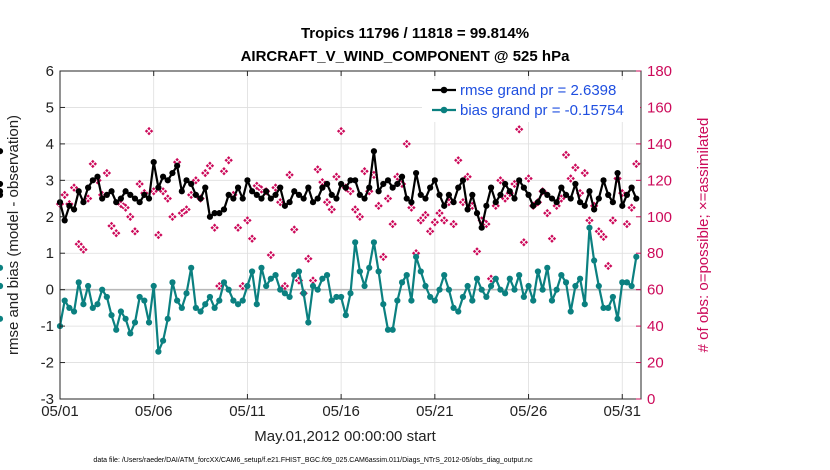 This screenshot has height=470, width=830. Describe the element at coordinates (435, 411) in the screenshot. I see `x-tick-label: 05/21` at that location.